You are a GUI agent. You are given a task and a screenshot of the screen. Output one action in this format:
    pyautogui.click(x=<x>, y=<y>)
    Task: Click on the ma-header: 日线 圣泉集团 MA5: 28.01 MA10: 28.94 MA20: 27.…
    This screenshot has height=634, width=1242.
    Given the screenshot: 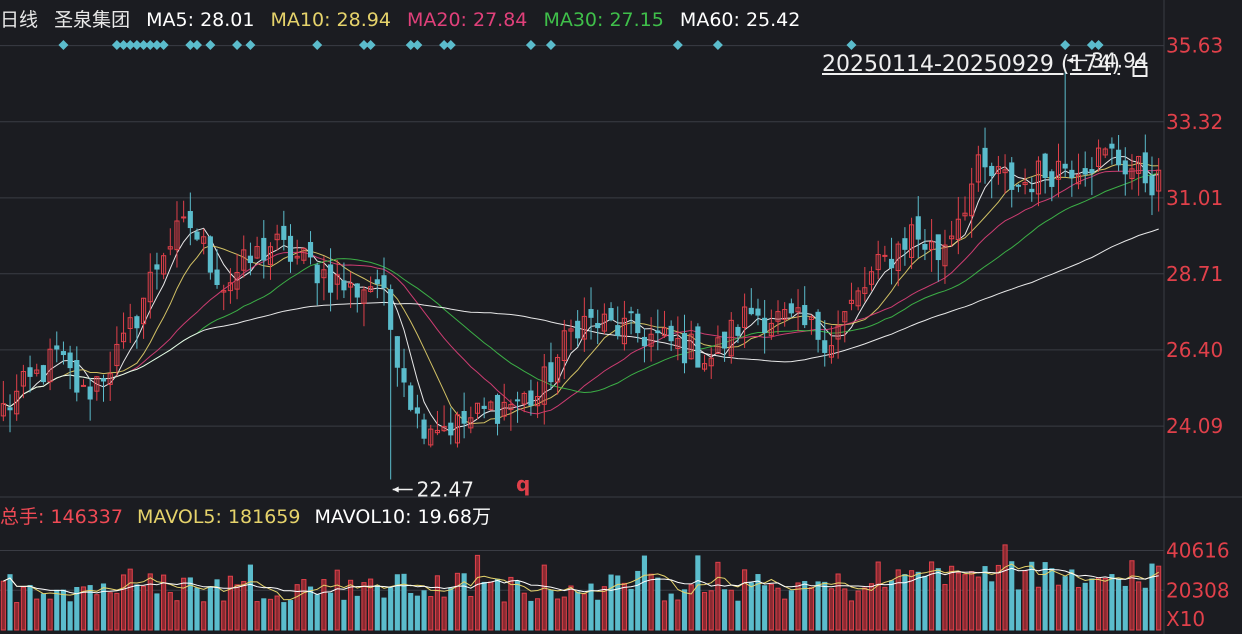 What is the action you would take?
    pyautogui.click(x=405, y=20)
    